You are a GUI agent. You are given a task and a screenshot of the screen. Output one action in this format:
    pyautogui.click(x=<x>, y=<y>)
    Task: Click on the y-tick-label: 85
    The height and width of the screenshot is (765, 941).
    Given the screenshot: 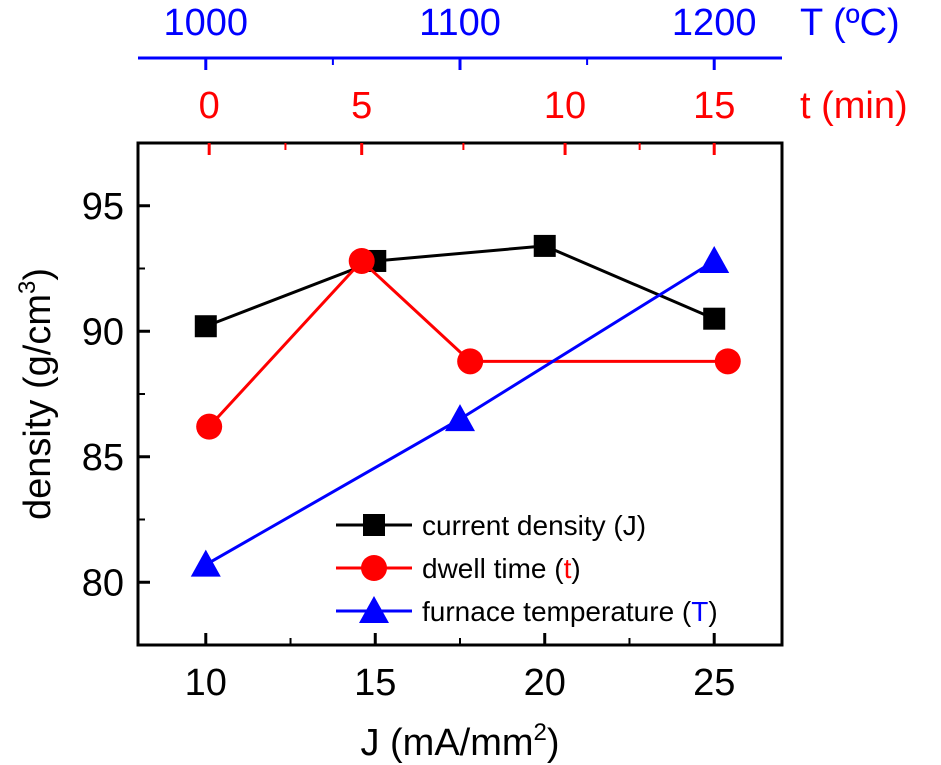 What is the action you would take?
    pyautogui.click(x=103, y=458)
    